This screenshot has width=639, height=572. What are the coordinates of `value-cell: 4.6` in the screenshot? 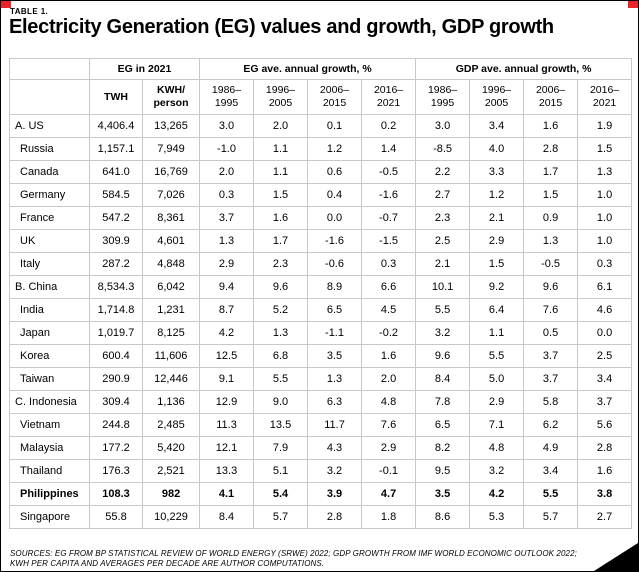 It's located at (605, 310).